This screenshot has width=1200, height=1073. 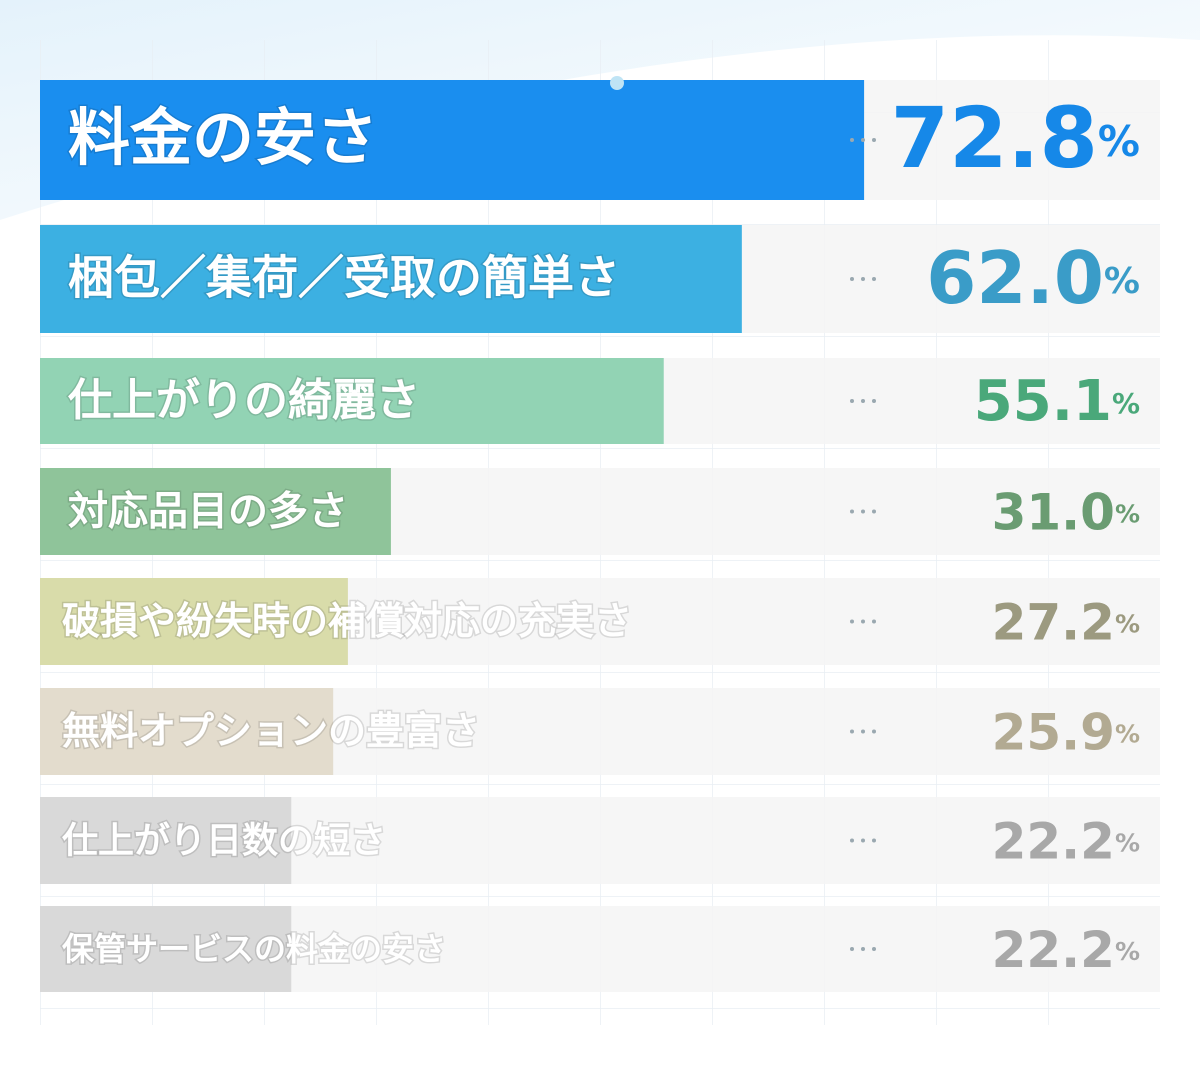 What do you see at coordinates (1066, 512) in the screenshot?
I see `value-label: 31.0%` at bounding box center [1066, 512].